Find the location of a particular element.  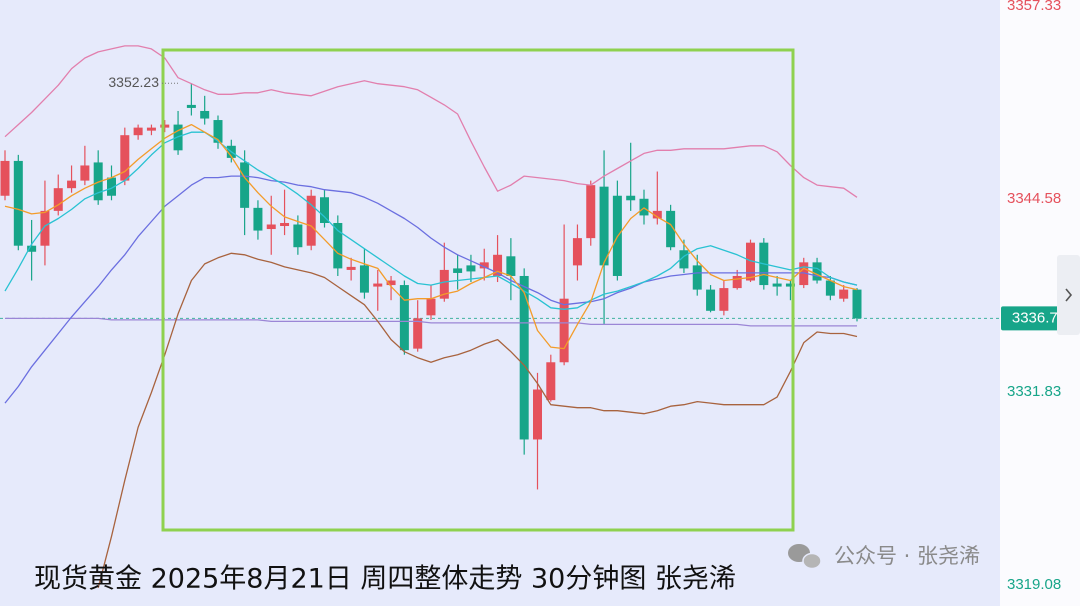

y-tick-label: 3331.83 is located at coordinates (1034, 391).